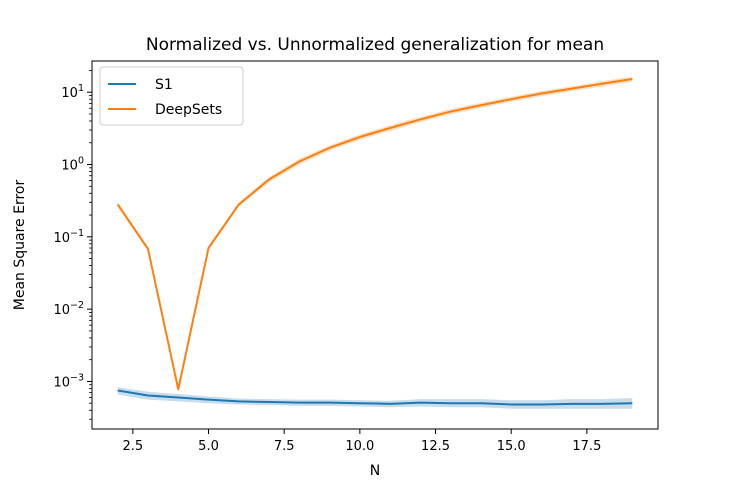 The height and width of the screenshot is (491, 735). Describe the element at coordinates (284, 446) in the screenshot. I see `x-tick-label: 7.5` at that location.